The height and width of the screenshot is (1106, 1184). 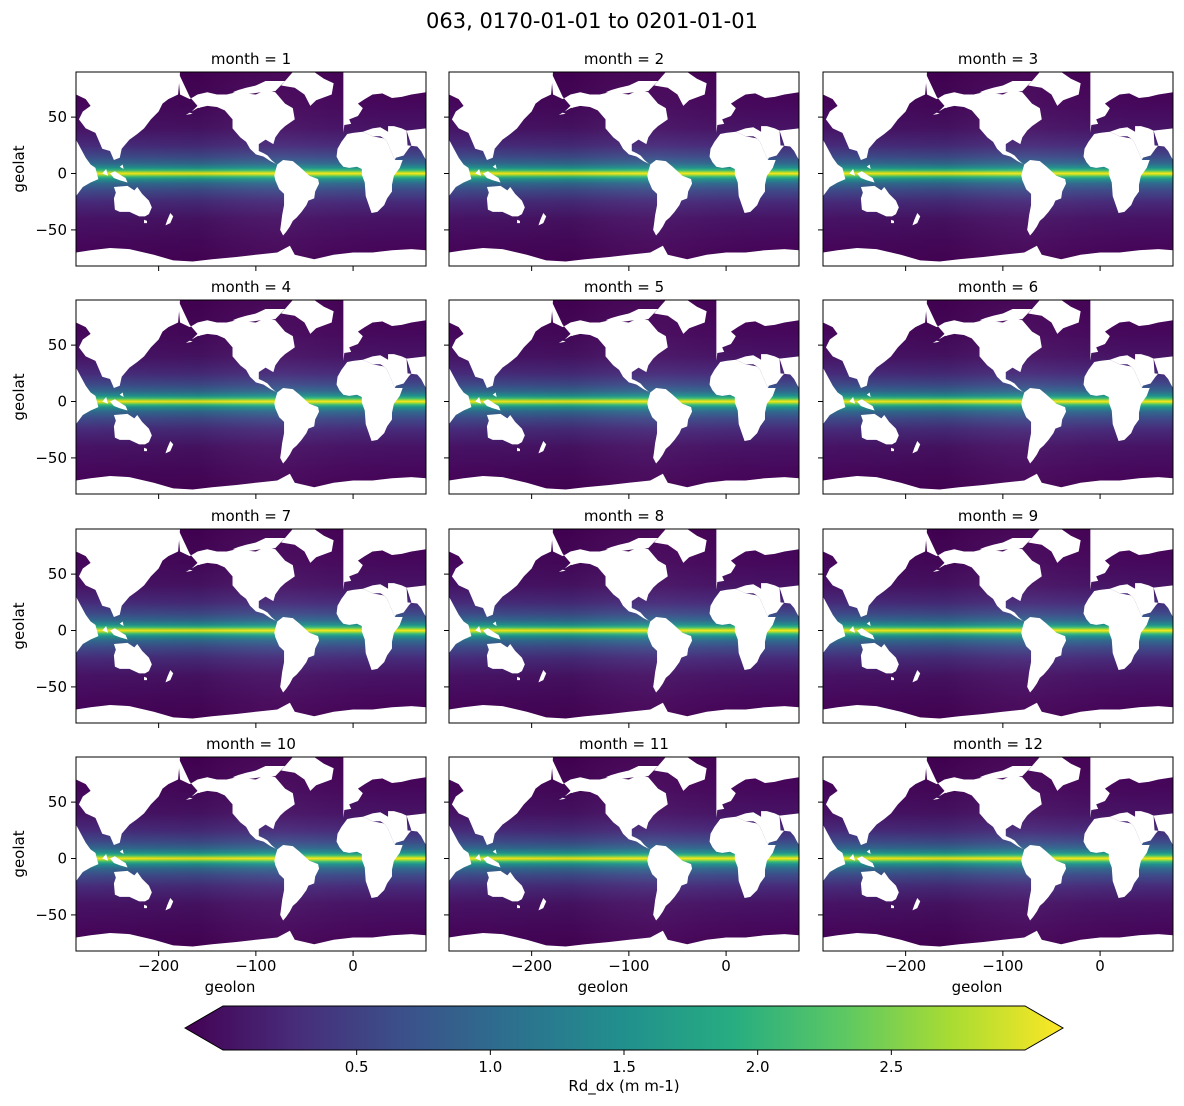 What do you see at coordinates (251, 516) in the screenshot?
I see `panel-title: month = 7` at bounding box center [251, 516].